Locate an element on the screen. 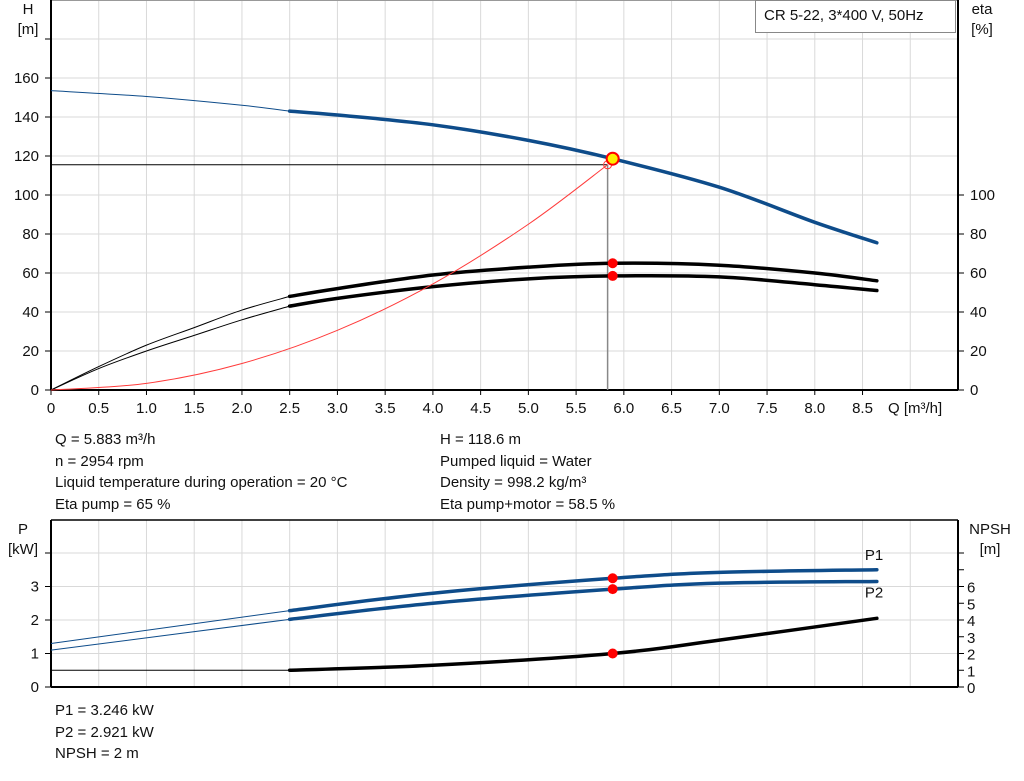  x-tick-label: 4.5 is located at coordinates (480, 408).